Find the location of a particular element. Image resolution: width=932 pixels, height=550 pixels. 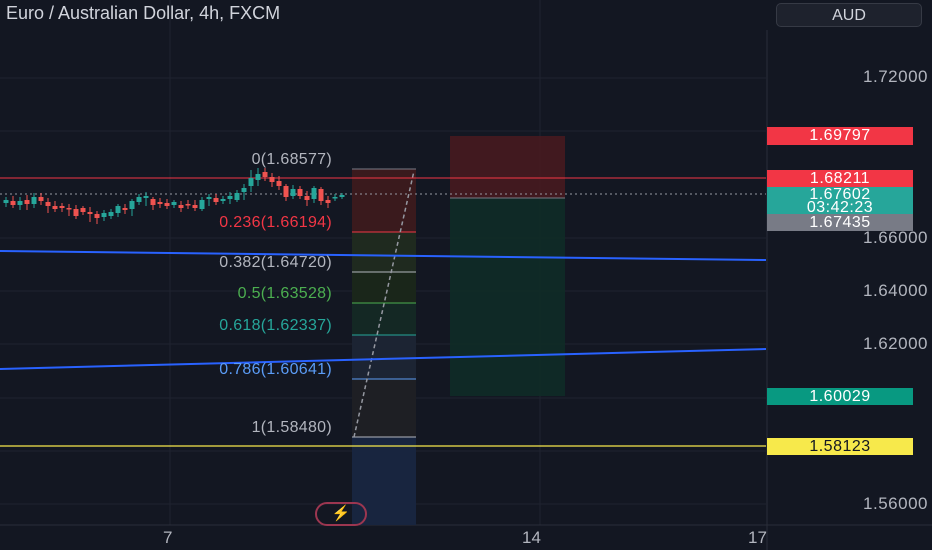

fib-trend-dashed-line is located at coordinates (384, 304).